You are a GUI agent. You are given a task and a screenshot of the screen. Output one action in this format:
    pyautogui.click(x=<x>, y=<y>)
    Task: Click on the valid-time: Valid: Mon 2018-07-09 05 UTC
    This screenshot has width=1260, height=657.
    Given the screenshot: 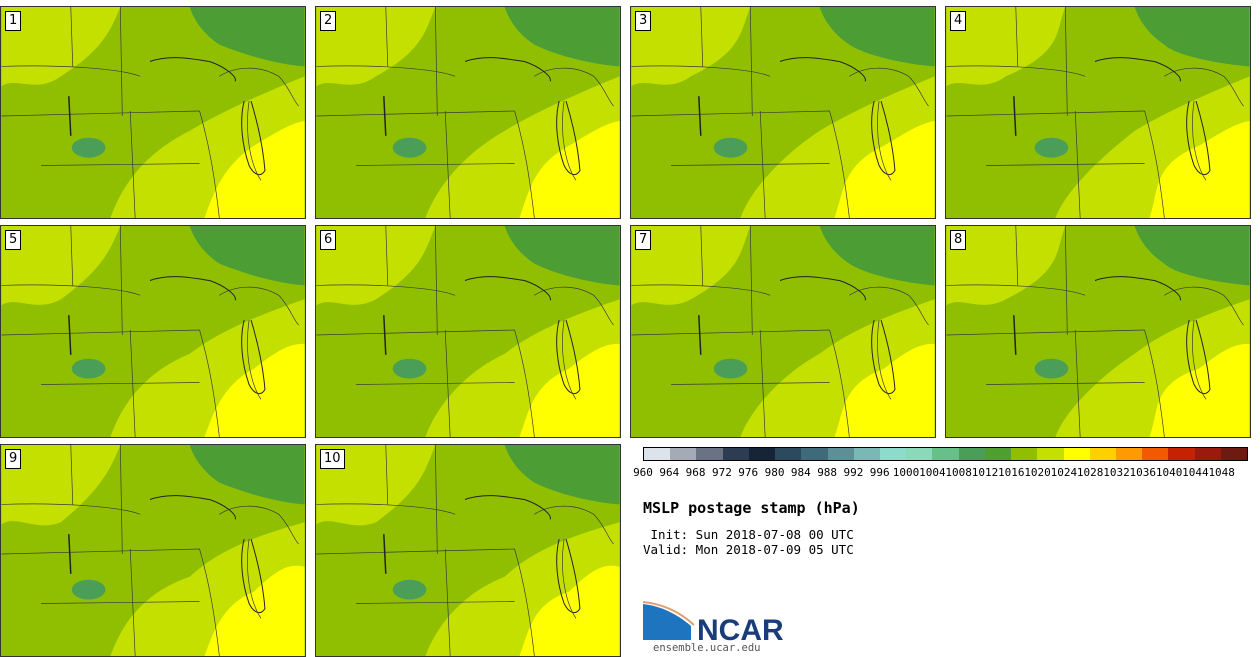 What is the action you would take?
    pyautogui.click(x=748, y=549)
    